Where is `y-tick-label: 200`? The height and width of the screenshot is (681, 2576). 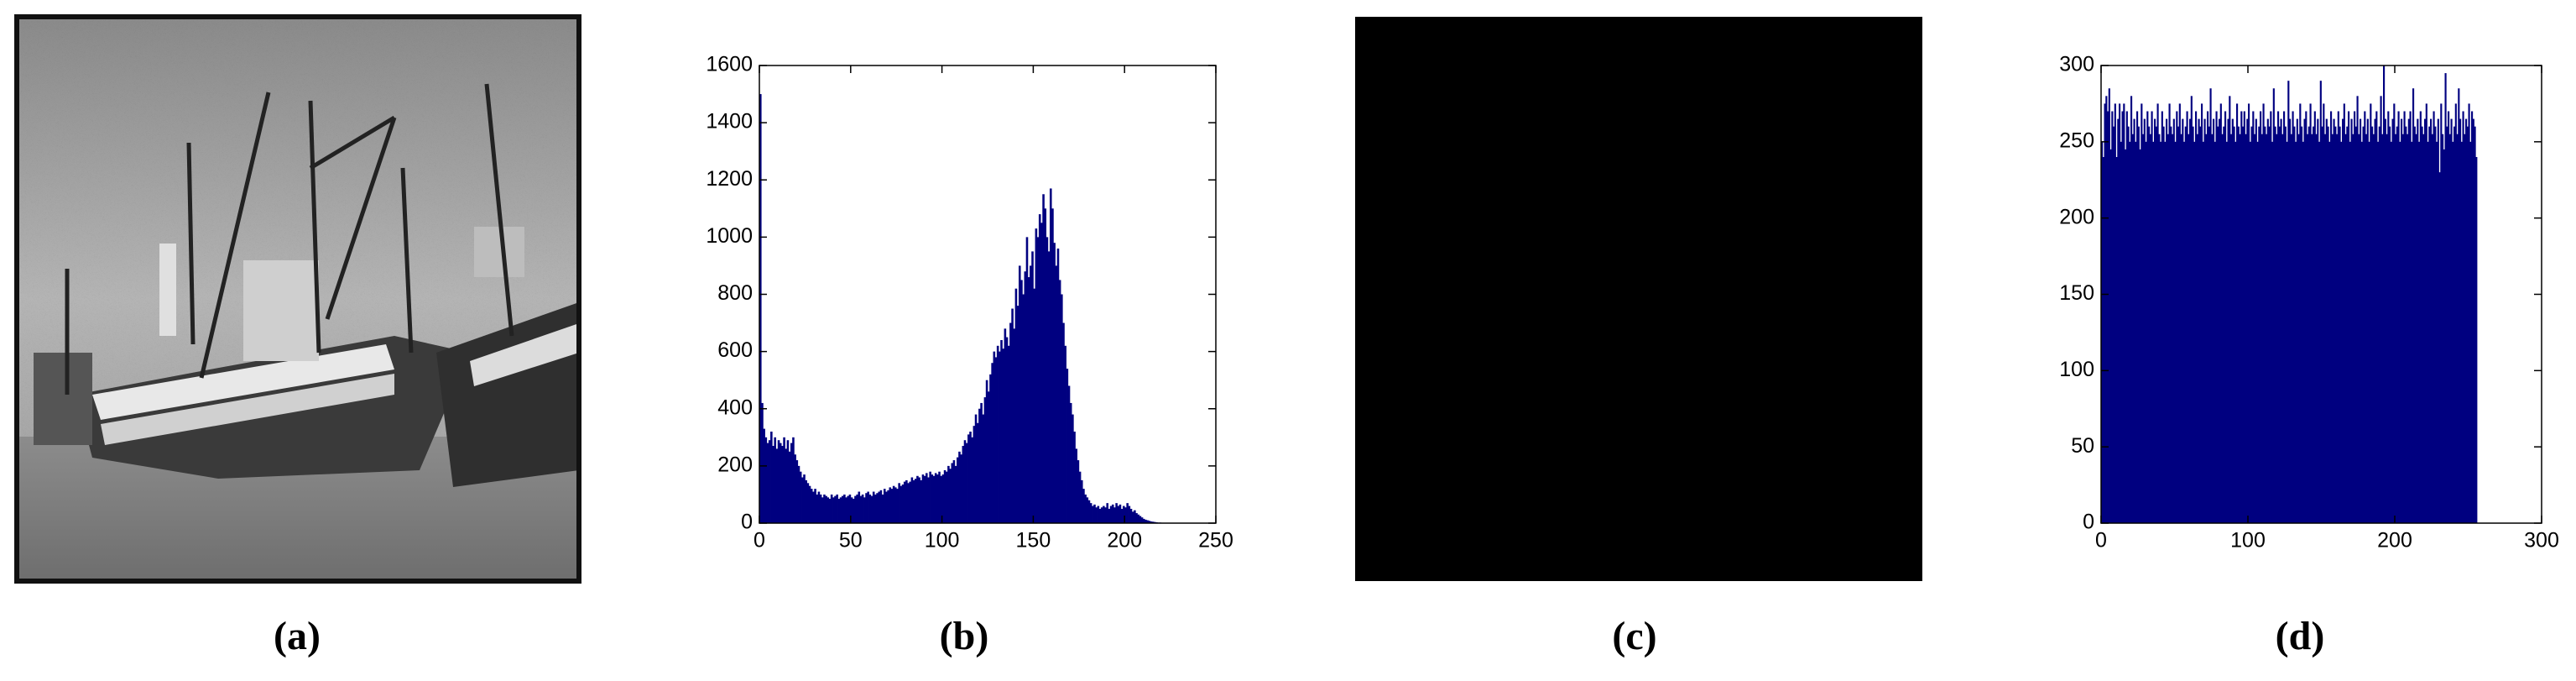 y-tick-label: 200 is located at coordinates (2076, 216).